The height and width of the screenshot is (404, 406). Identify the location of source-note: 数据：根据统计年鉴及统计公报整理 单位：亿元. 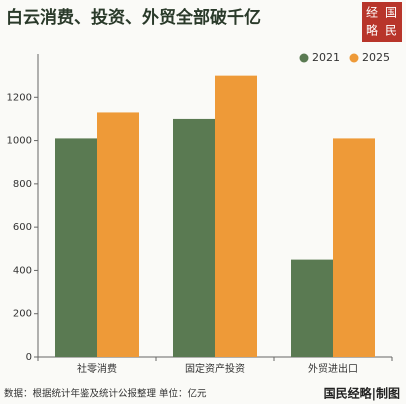
(105, 394).